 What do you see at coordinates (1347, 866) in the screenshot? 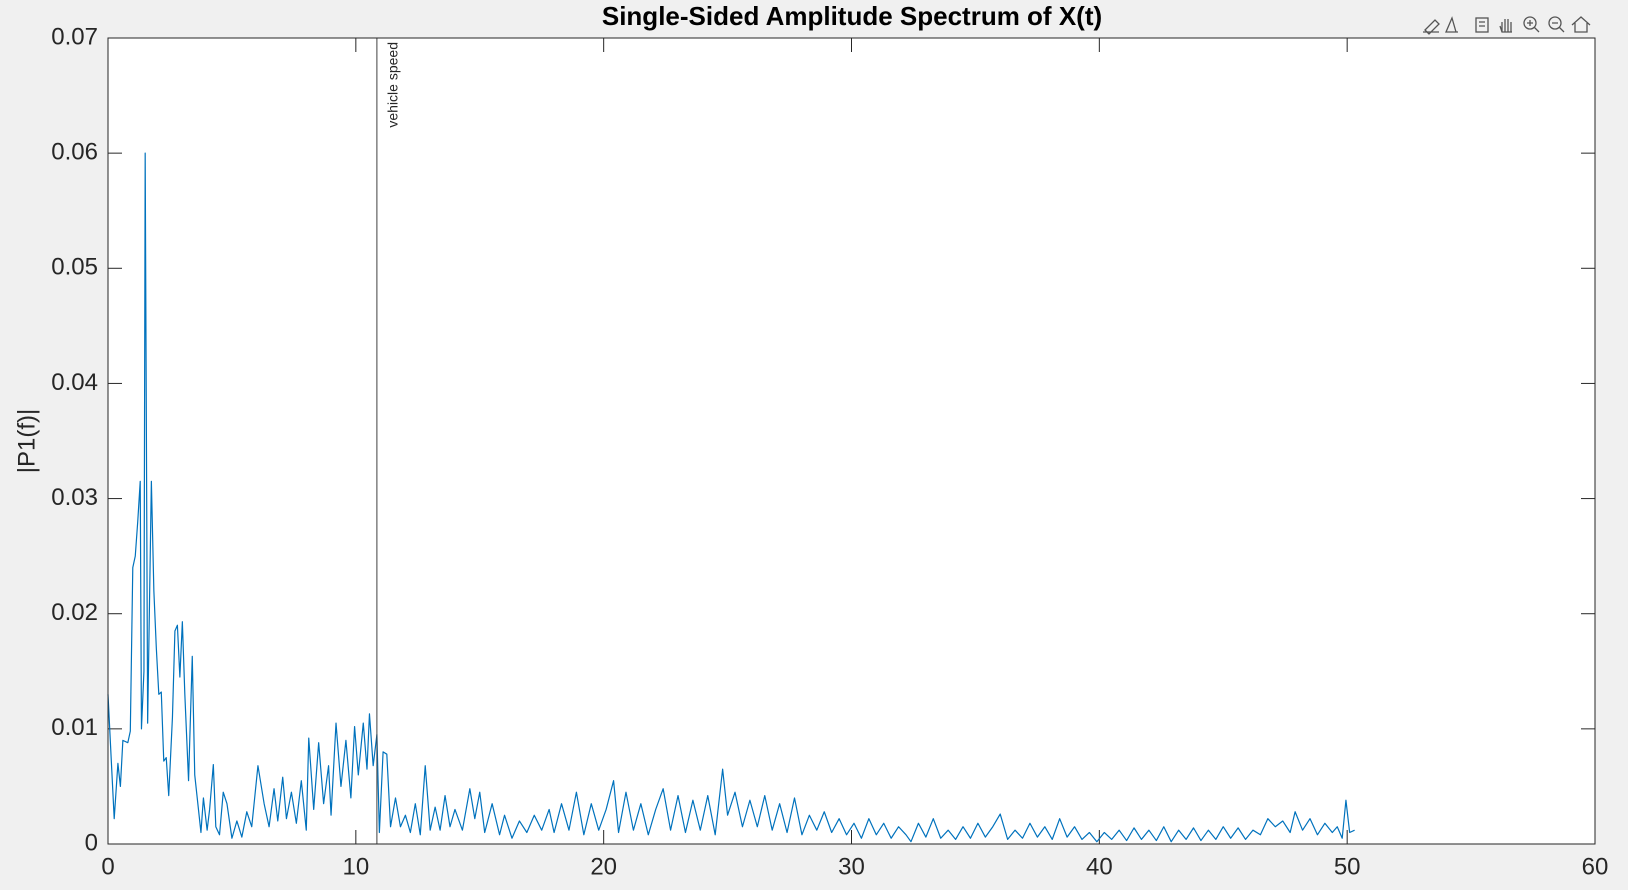
I see `x-tick-label: 50` at bounding box center [1347, 866].